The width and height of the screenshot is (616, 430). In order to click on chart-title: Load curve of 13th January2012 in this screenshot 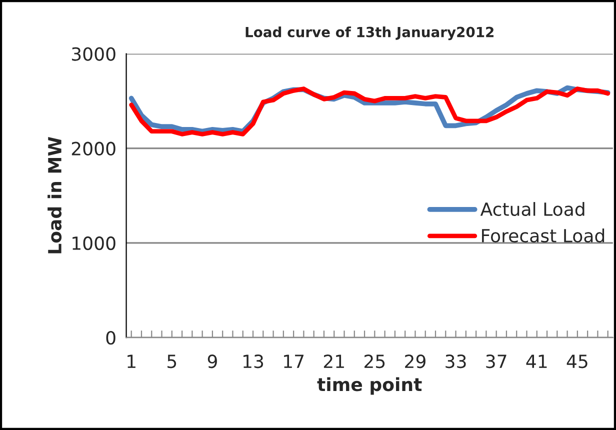, I will do `click(370, 33)`.